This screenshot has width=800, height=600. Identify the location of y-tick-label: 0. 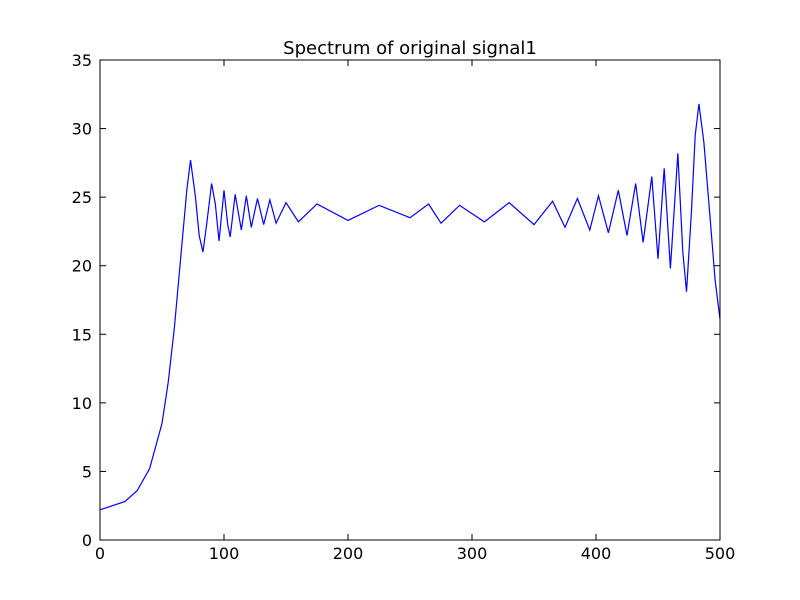
(87, 540).